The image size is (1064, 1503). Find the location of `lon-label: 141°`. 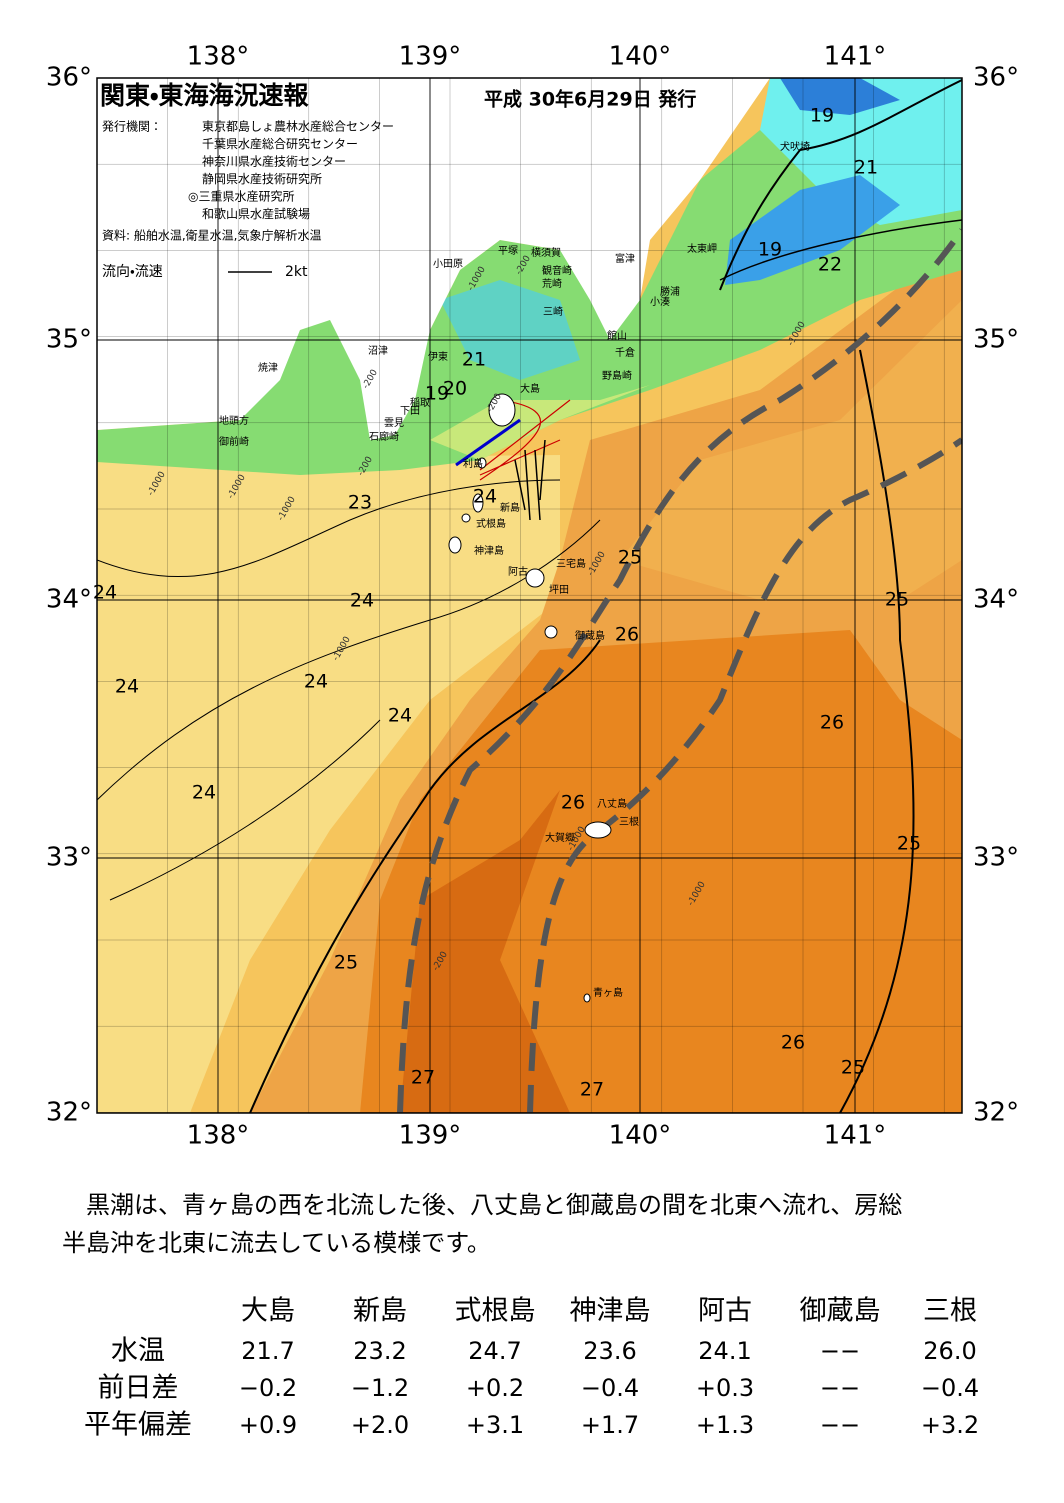

lon-label: 141° is located at coordinates (855, 57).